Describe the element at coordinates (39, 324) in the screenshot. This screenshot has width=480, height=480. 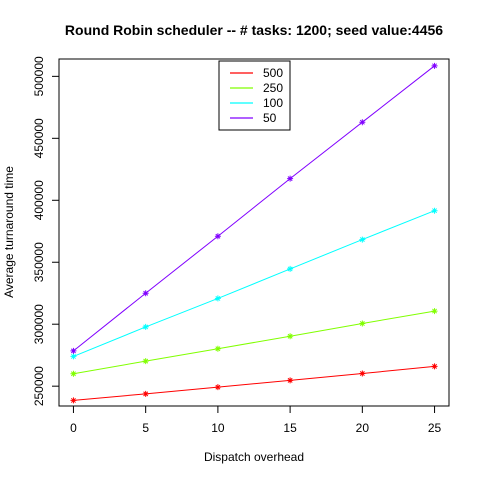
I see `y-tick-label: 300000` at that location.